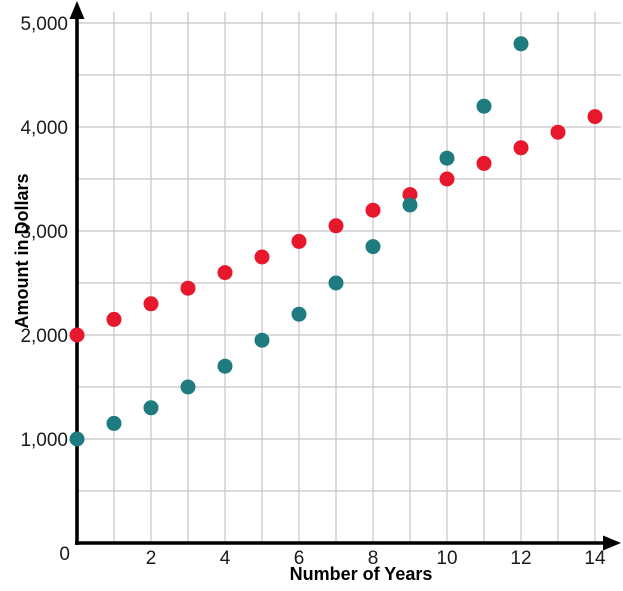 The width and height of the screenshot is (623, 591). What do you see at coordinates (595, 558) in the screenshot?
I see `x-tick-label: 14` at bounding box center [595, 558].